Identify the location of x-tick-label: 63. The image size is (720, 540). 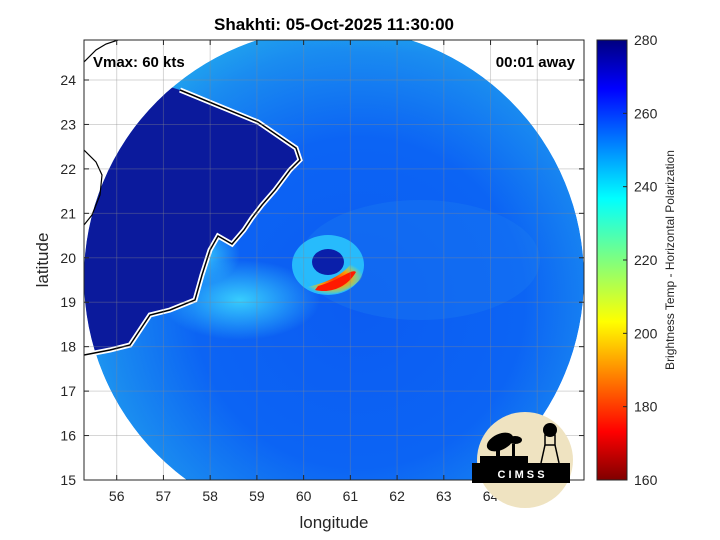
(444, 496).